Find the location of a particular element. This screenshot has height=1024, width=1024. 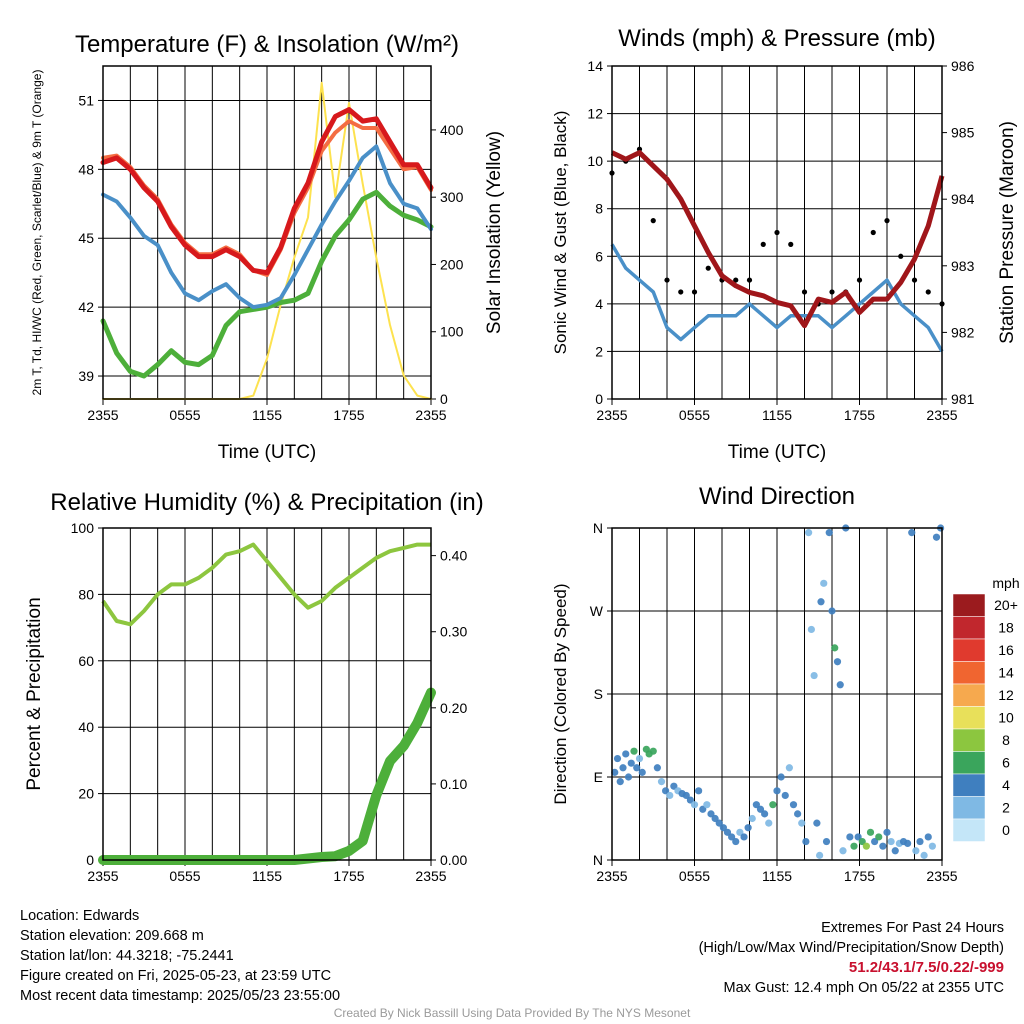

y2-tick-label: 400 is located at coordinates (452, 130).